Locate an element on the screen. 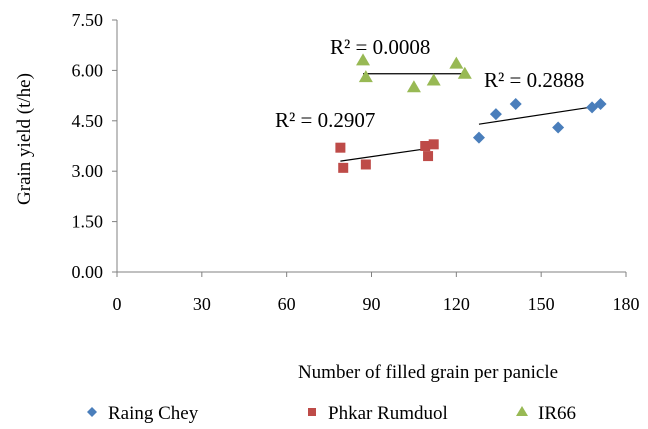  x-axis-title: Number of filled grain per panicle is located at coordinates (428, 372).